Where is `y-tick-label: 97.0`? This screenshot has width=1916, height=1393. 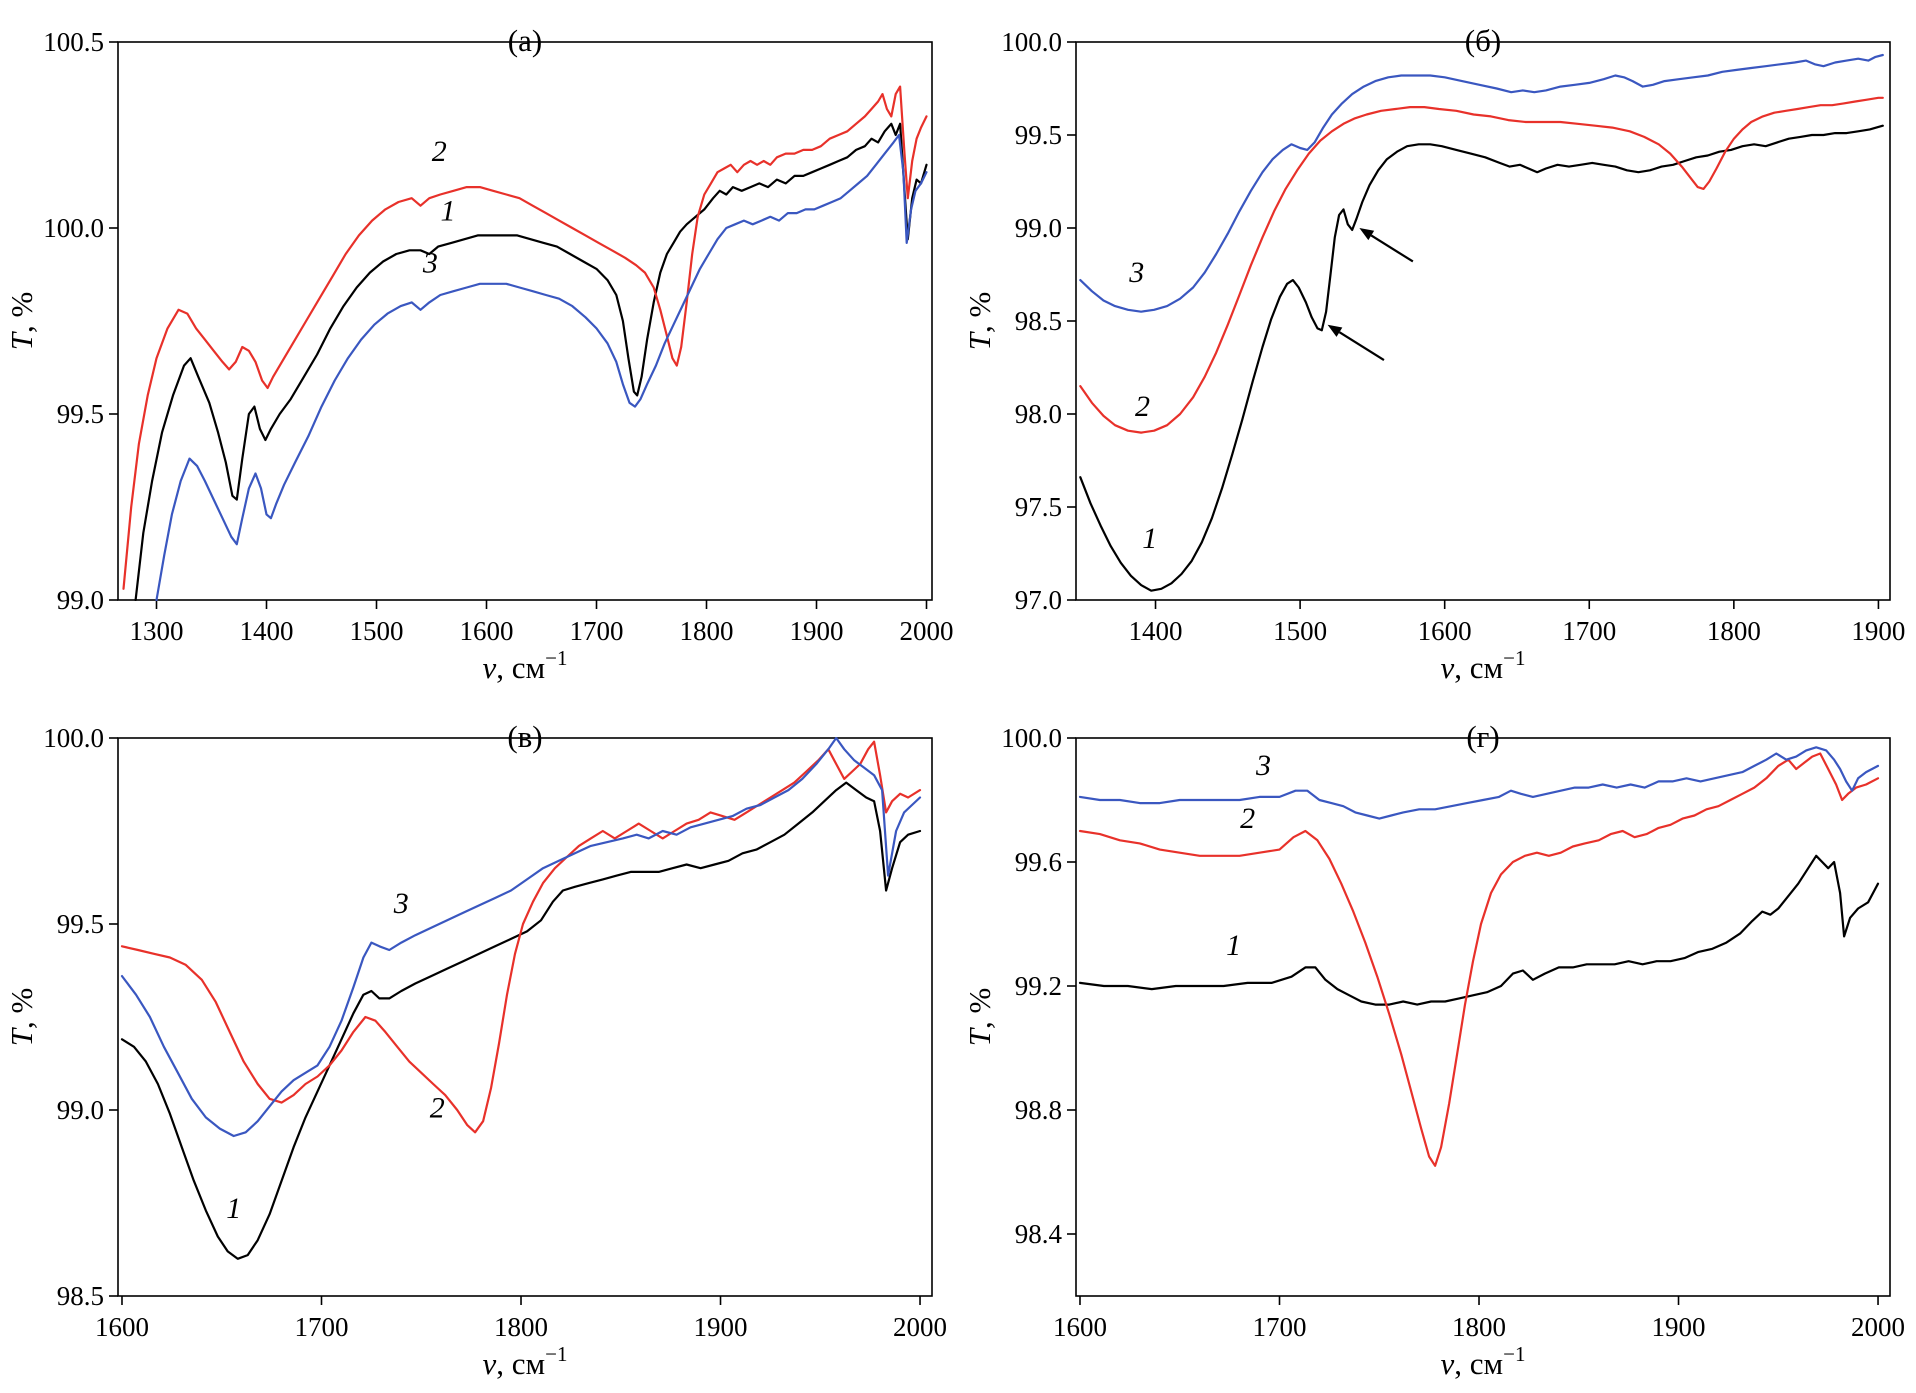
y-tick-label: 97.0 is located at coordinates (1038, 600).